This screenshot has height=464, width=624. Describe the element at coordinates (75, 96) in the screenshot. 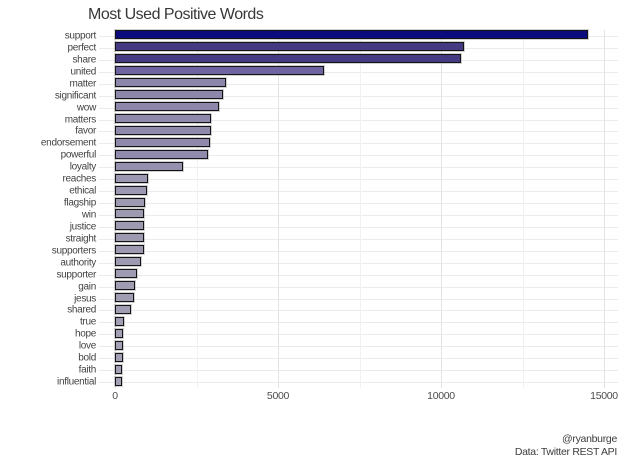

I see `category-label-significant: significant` at that location.